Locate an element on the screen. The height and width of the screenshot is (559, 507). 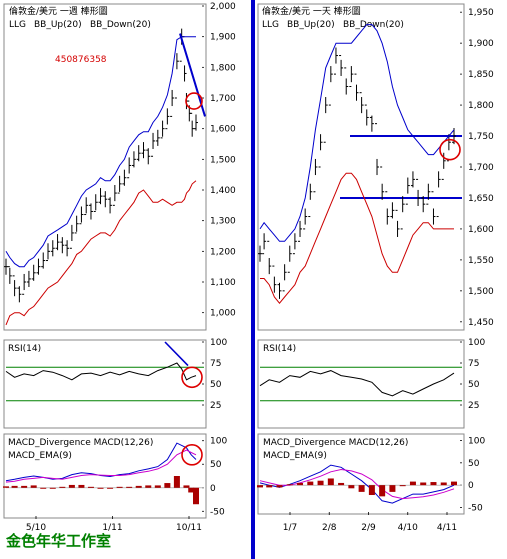
daily-macd-title: MACD_Divergence MACD(12,26) is located at coordinates (335, 443).